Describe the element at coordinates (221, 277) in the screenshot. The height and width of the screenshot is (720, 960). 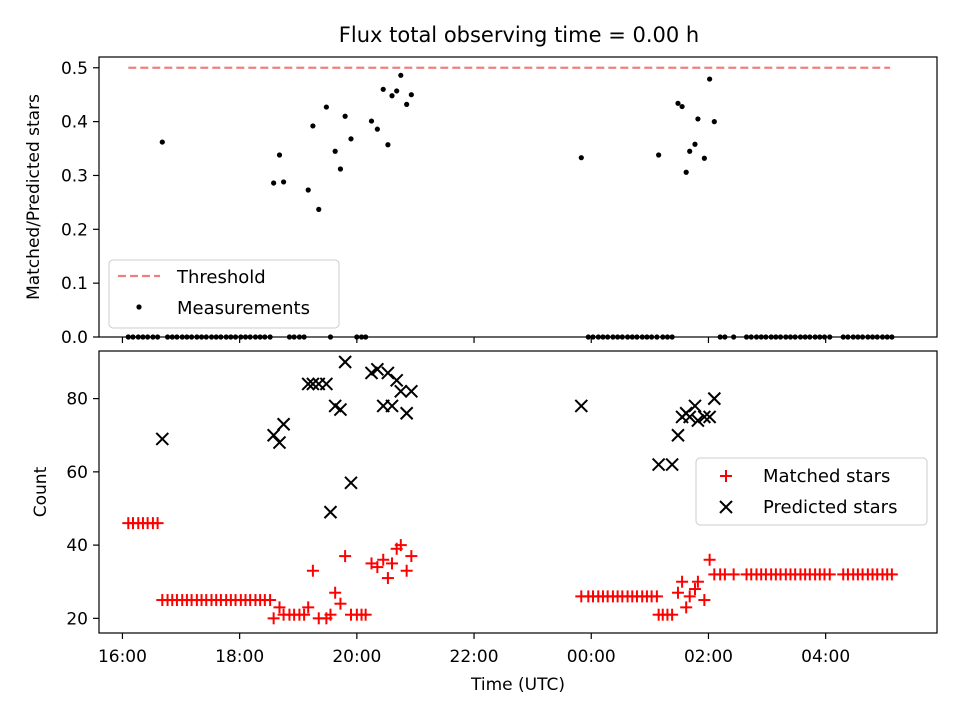
I see `legend-threshold-label: Threshold` at that location.